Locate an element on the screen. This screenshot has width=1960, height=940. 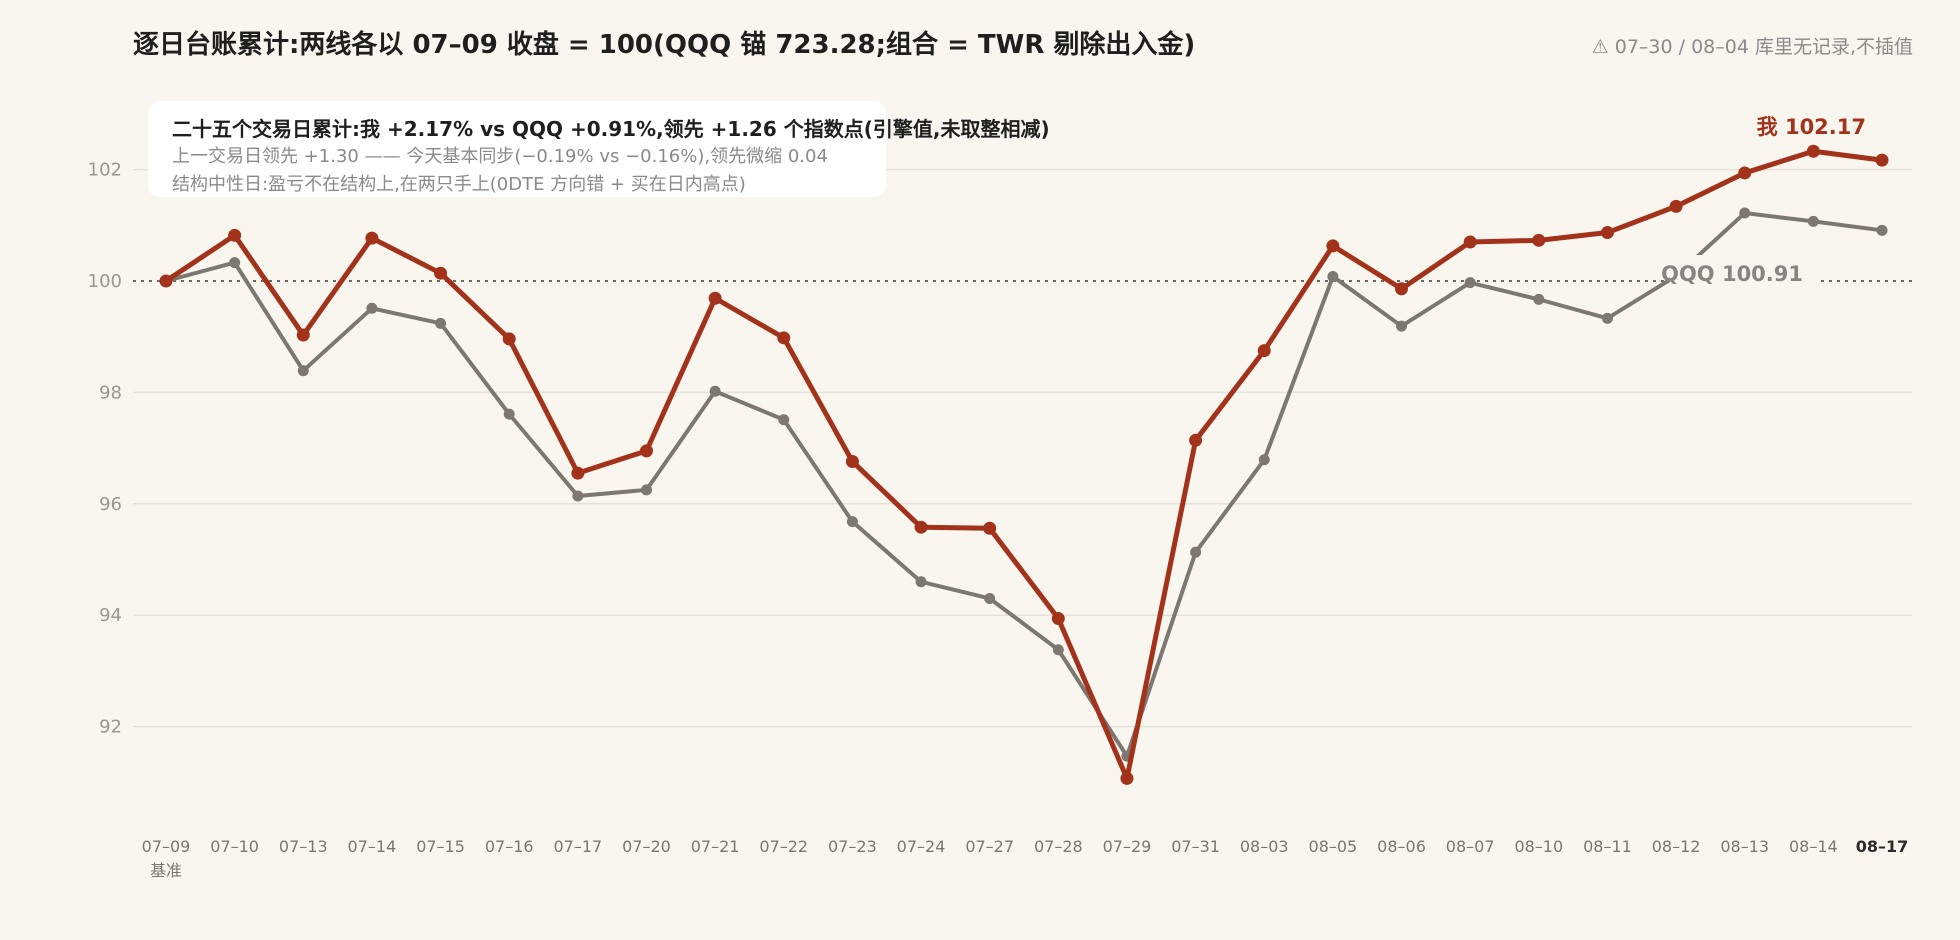
x-tick-label: 08–05 is located at coordinates (1333, 846).